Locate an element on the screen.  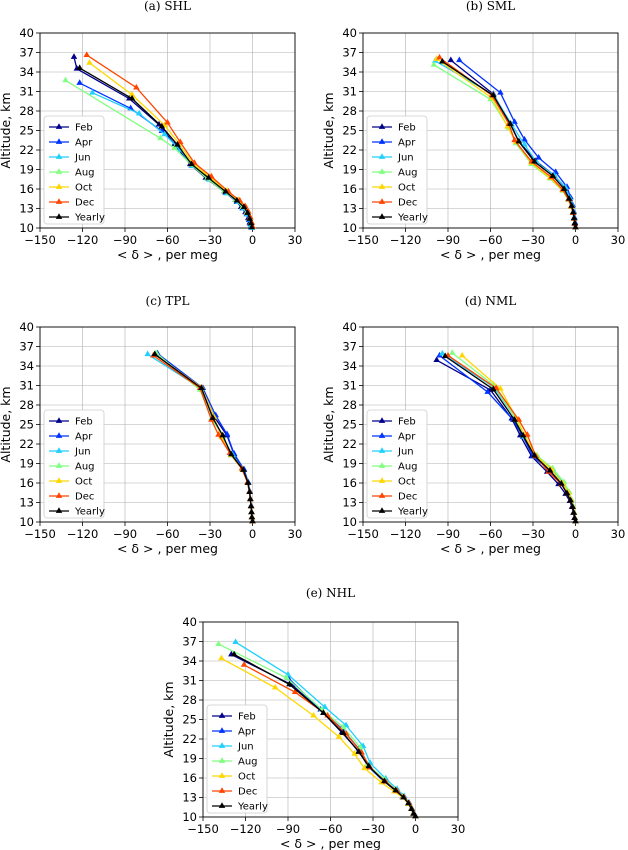
y-tick-label: 34 is located at coordinates (26, 72).